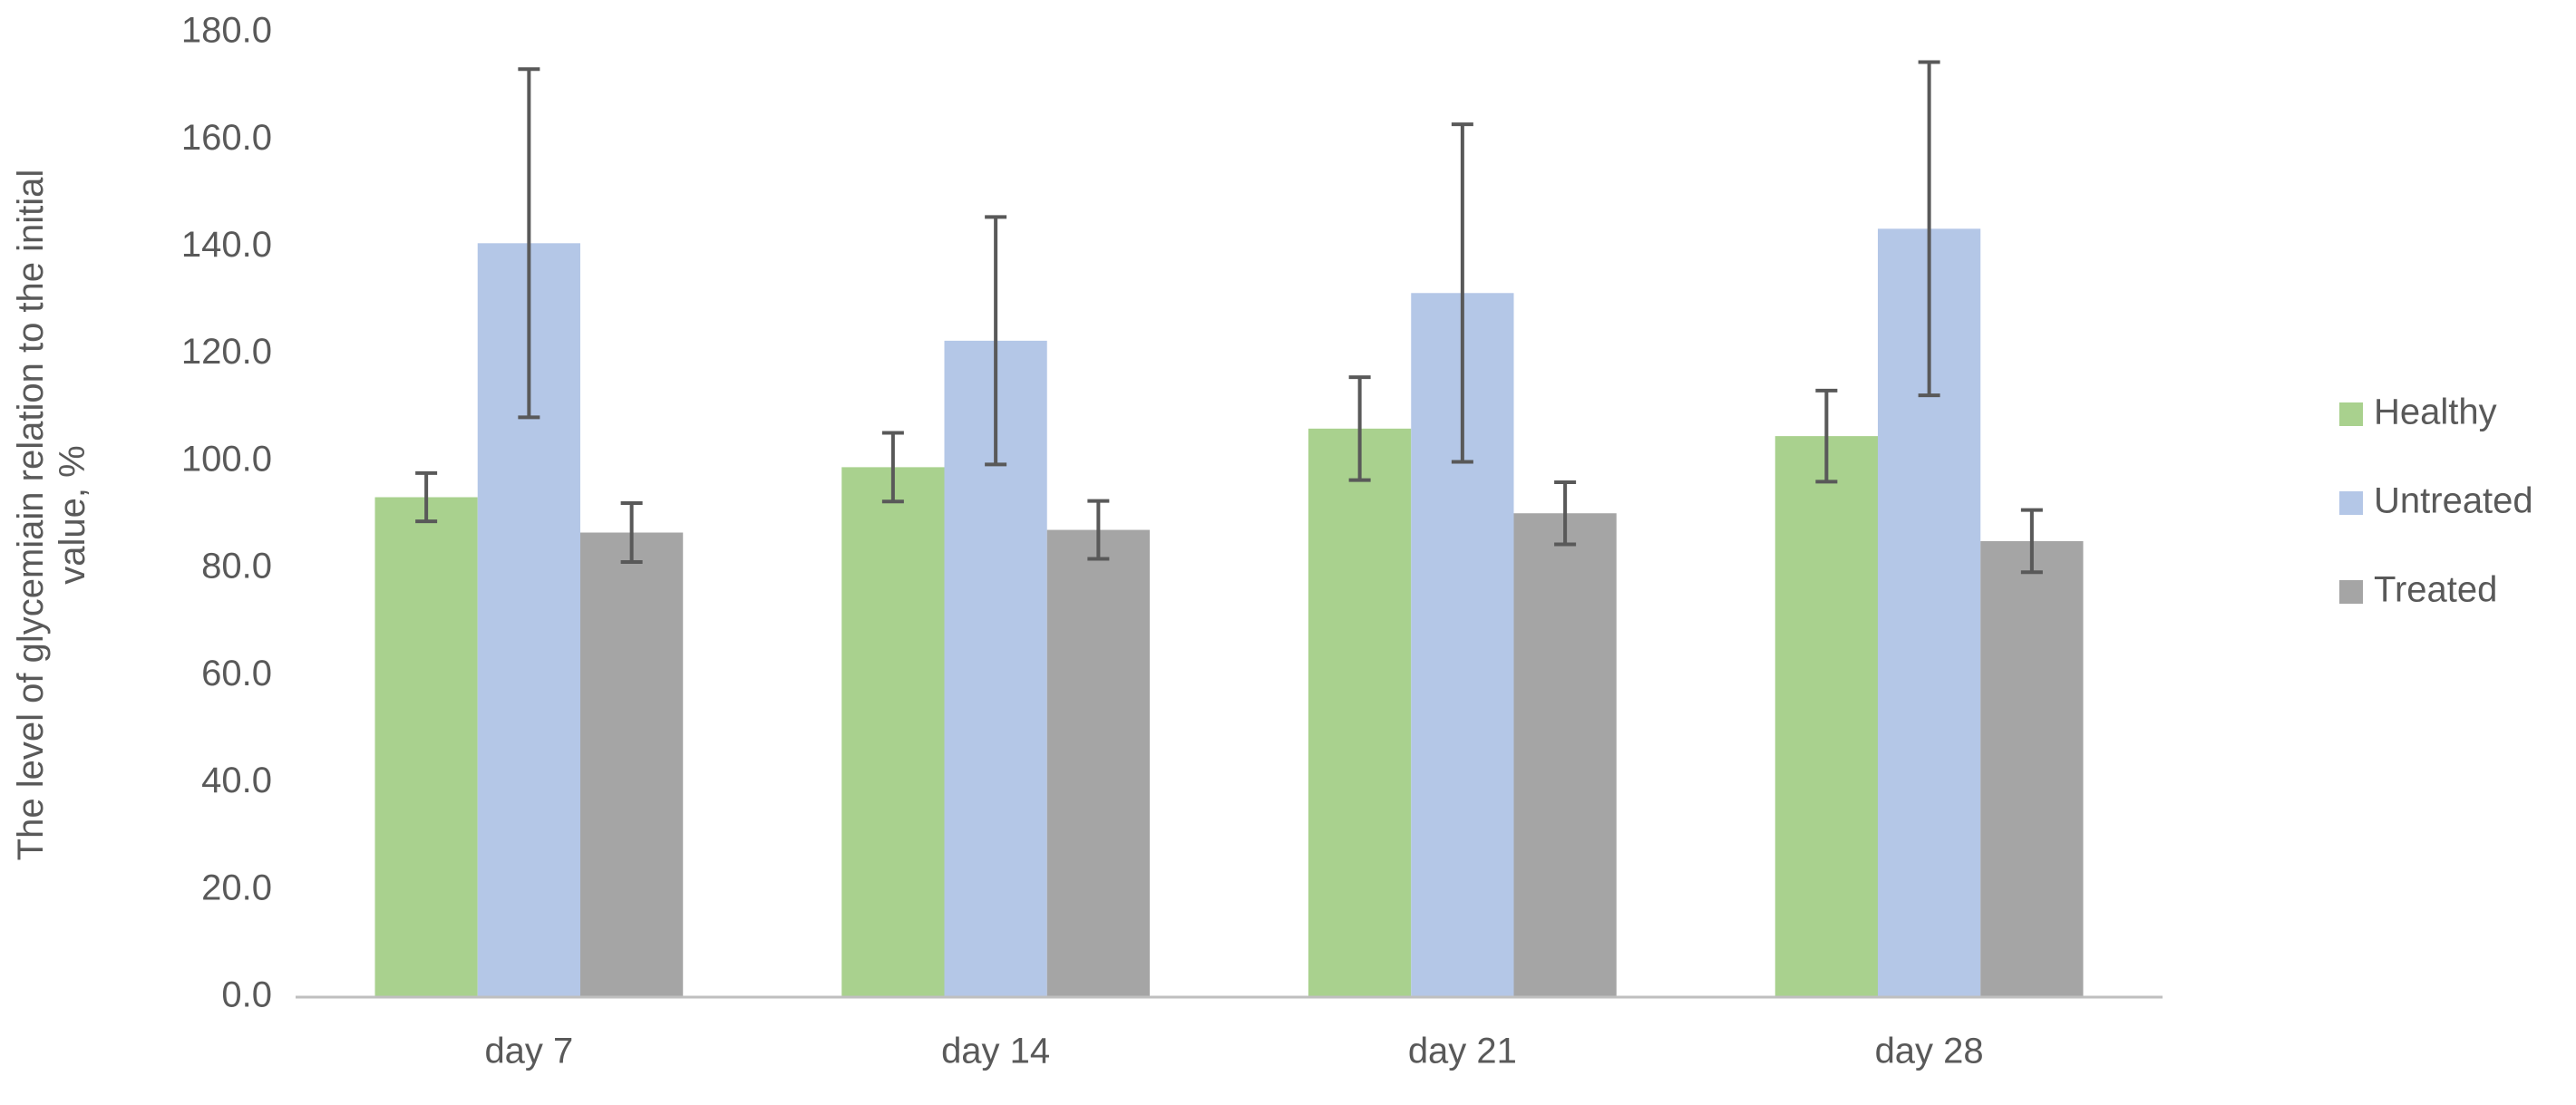  Describe the element at coordinates (226, 459) in the screenshot. I see `y-tick-label: 100.0` at that location.